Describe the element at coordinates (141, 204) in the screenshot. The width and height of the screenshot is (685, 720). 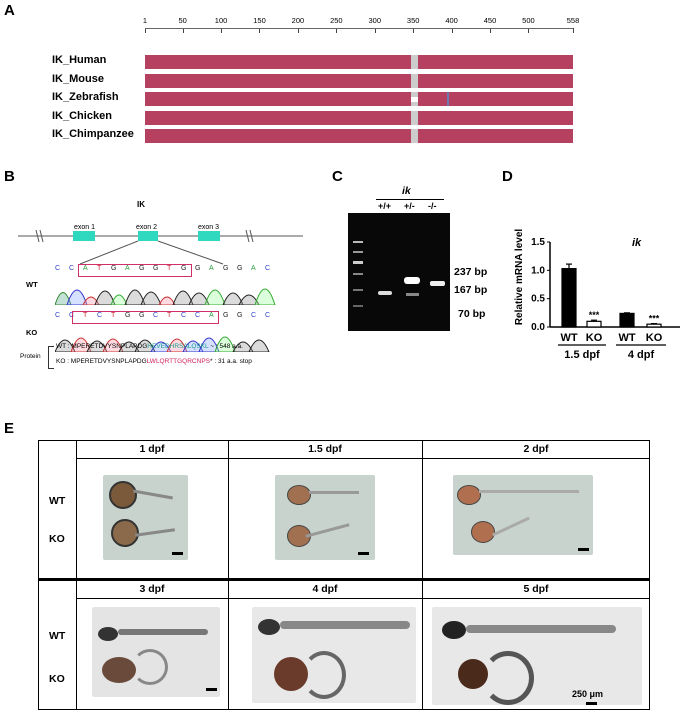
I see `gene-name-label: IK` at that location.